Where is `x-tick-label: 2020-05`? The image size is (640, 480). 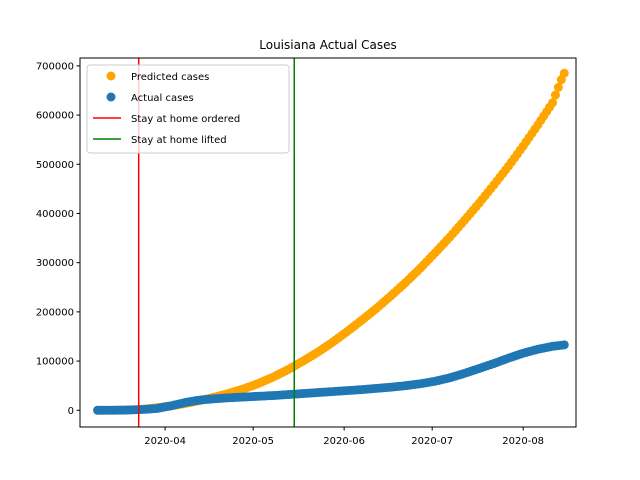 x-tick-label: 2020-05 is located at coordinates (253, 441).